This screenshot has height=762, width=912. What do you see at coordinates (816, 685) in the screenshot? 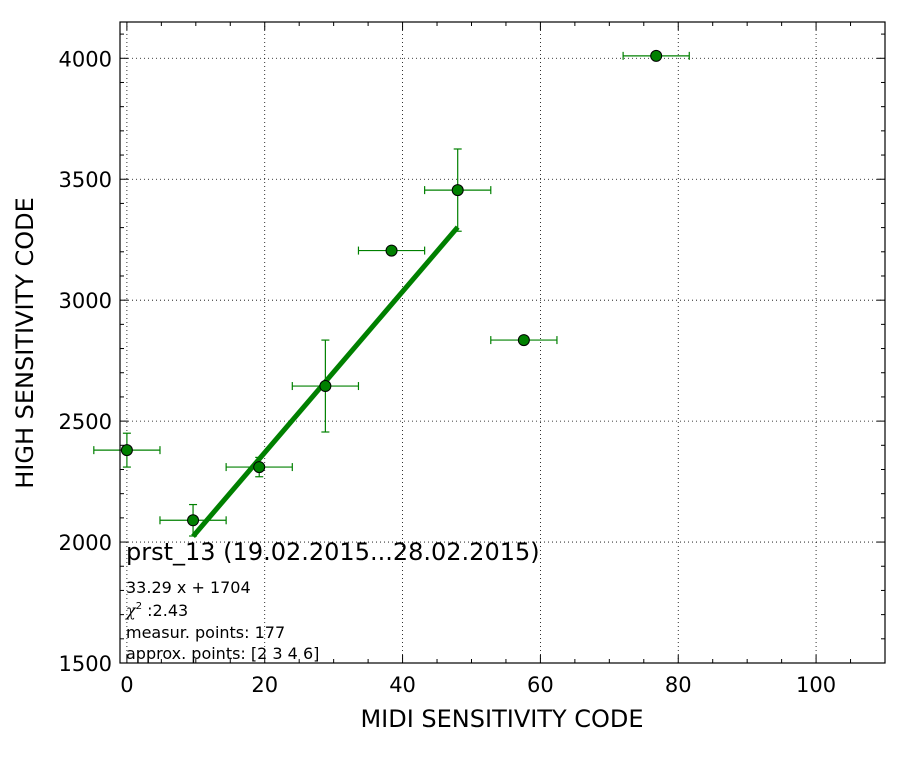
I see `x-tick-label: 100` at bounding box center [816, 685].